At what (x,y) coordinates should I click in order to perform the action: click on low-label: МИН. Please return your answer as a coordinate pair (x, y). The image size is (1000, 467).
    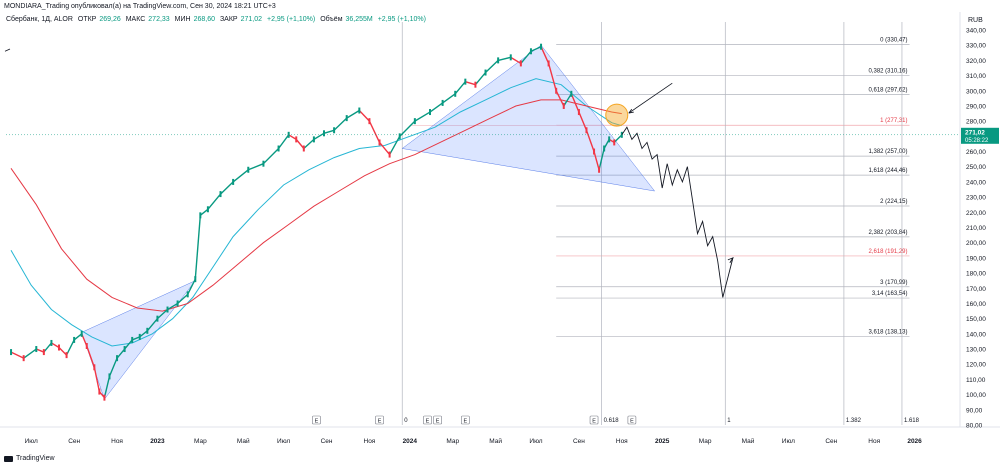
    Looking at the image, I should click on (182, 19).